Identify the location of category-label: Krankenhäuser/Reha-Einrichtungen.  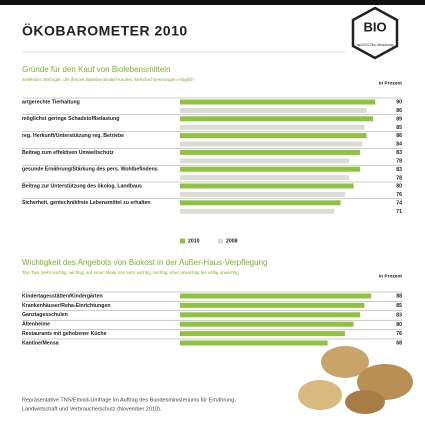
(66, 306).